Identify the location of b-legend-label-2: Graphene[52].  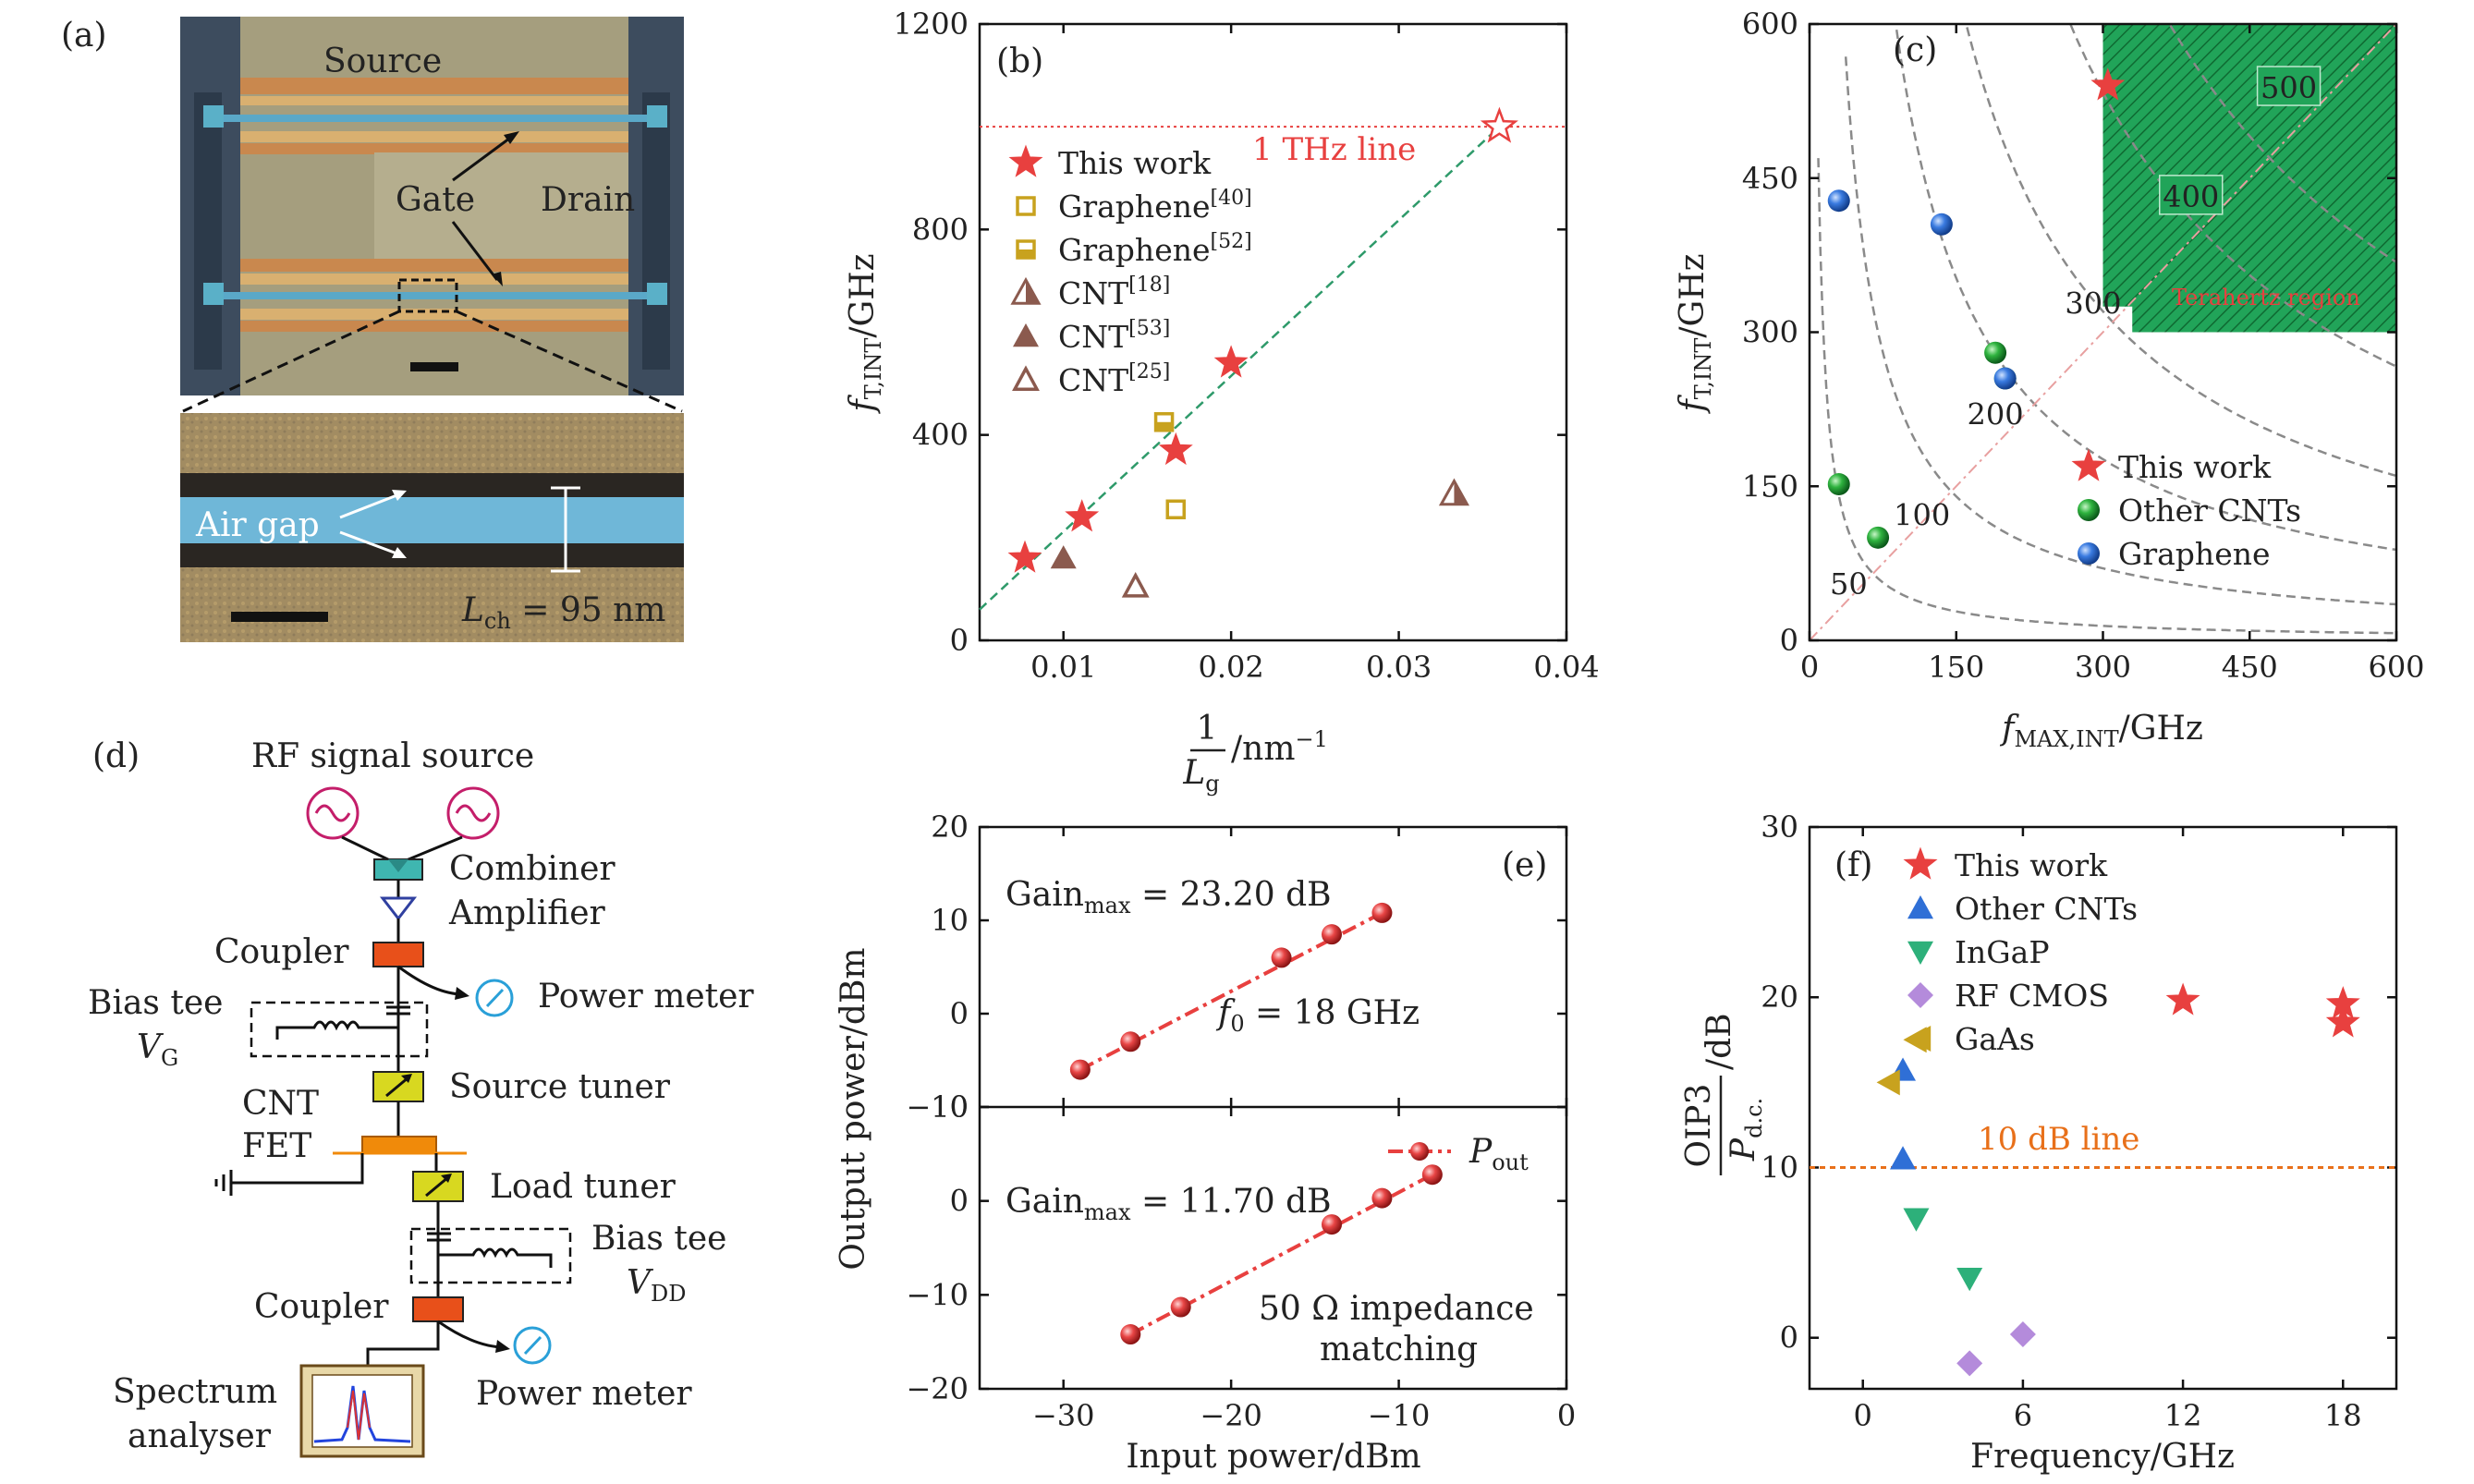
(1155, 249).